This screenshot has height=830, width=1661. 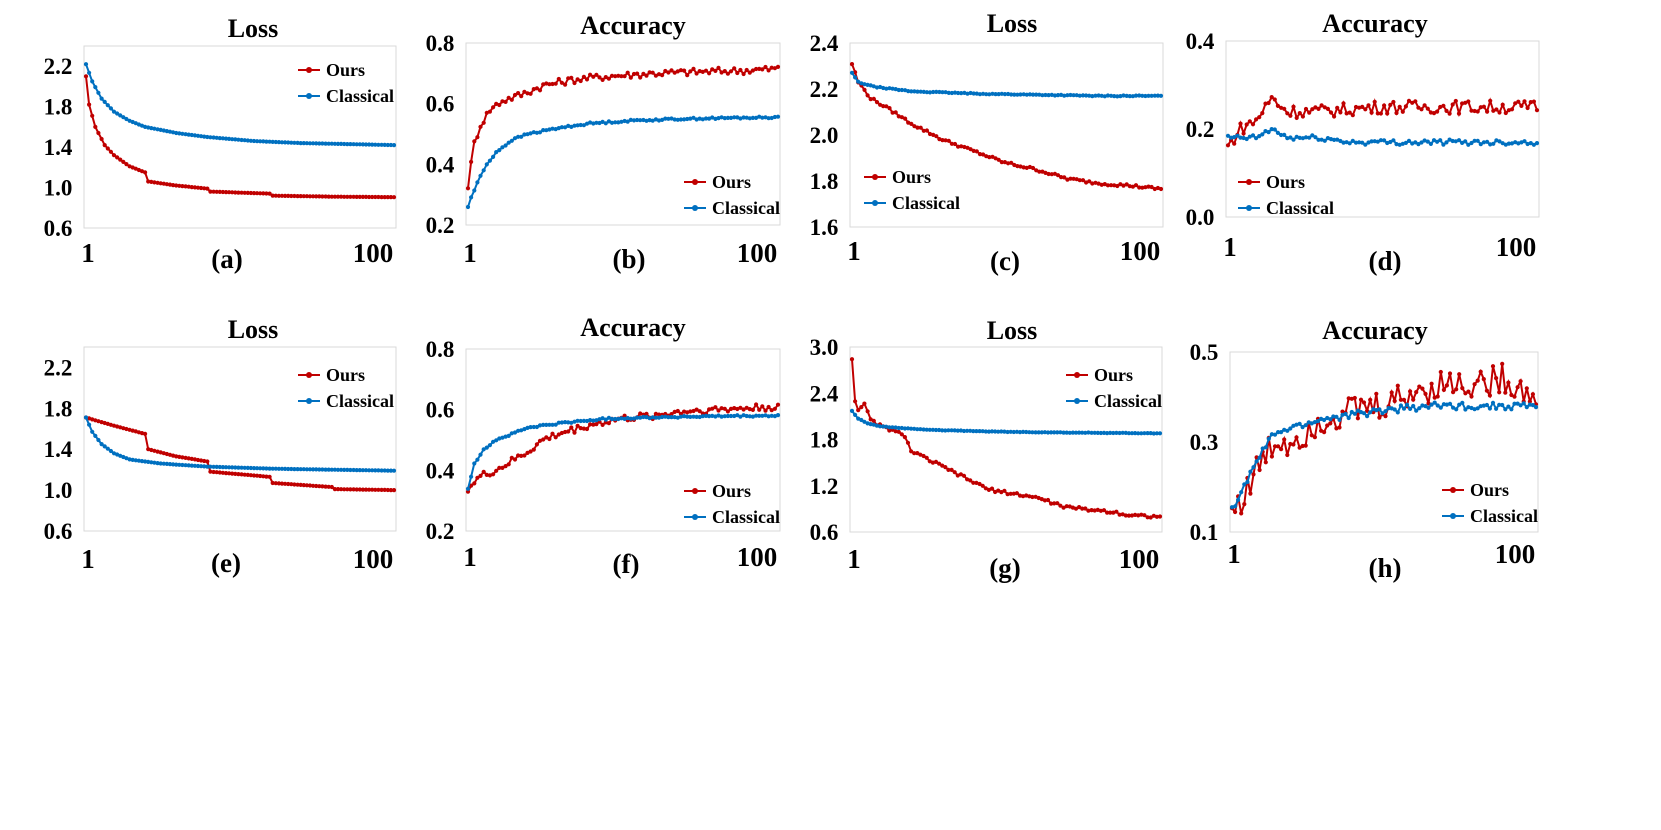 What do you see at coordinates (626, 564) in the screenshot?
I see `chart-caption: (f)` at bounding box center [626, 564].